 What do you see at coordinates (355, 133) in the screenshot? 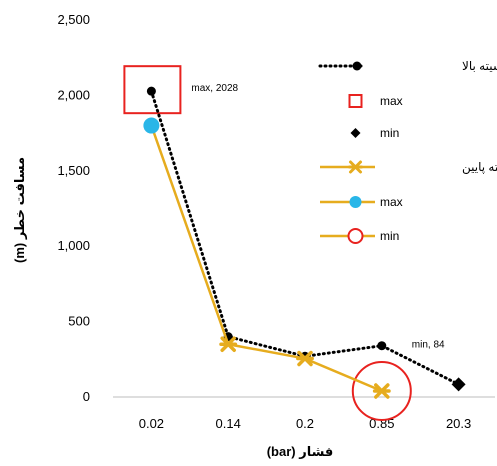
I see `legend-swatch-diamond` at bounding box center [355, 133].